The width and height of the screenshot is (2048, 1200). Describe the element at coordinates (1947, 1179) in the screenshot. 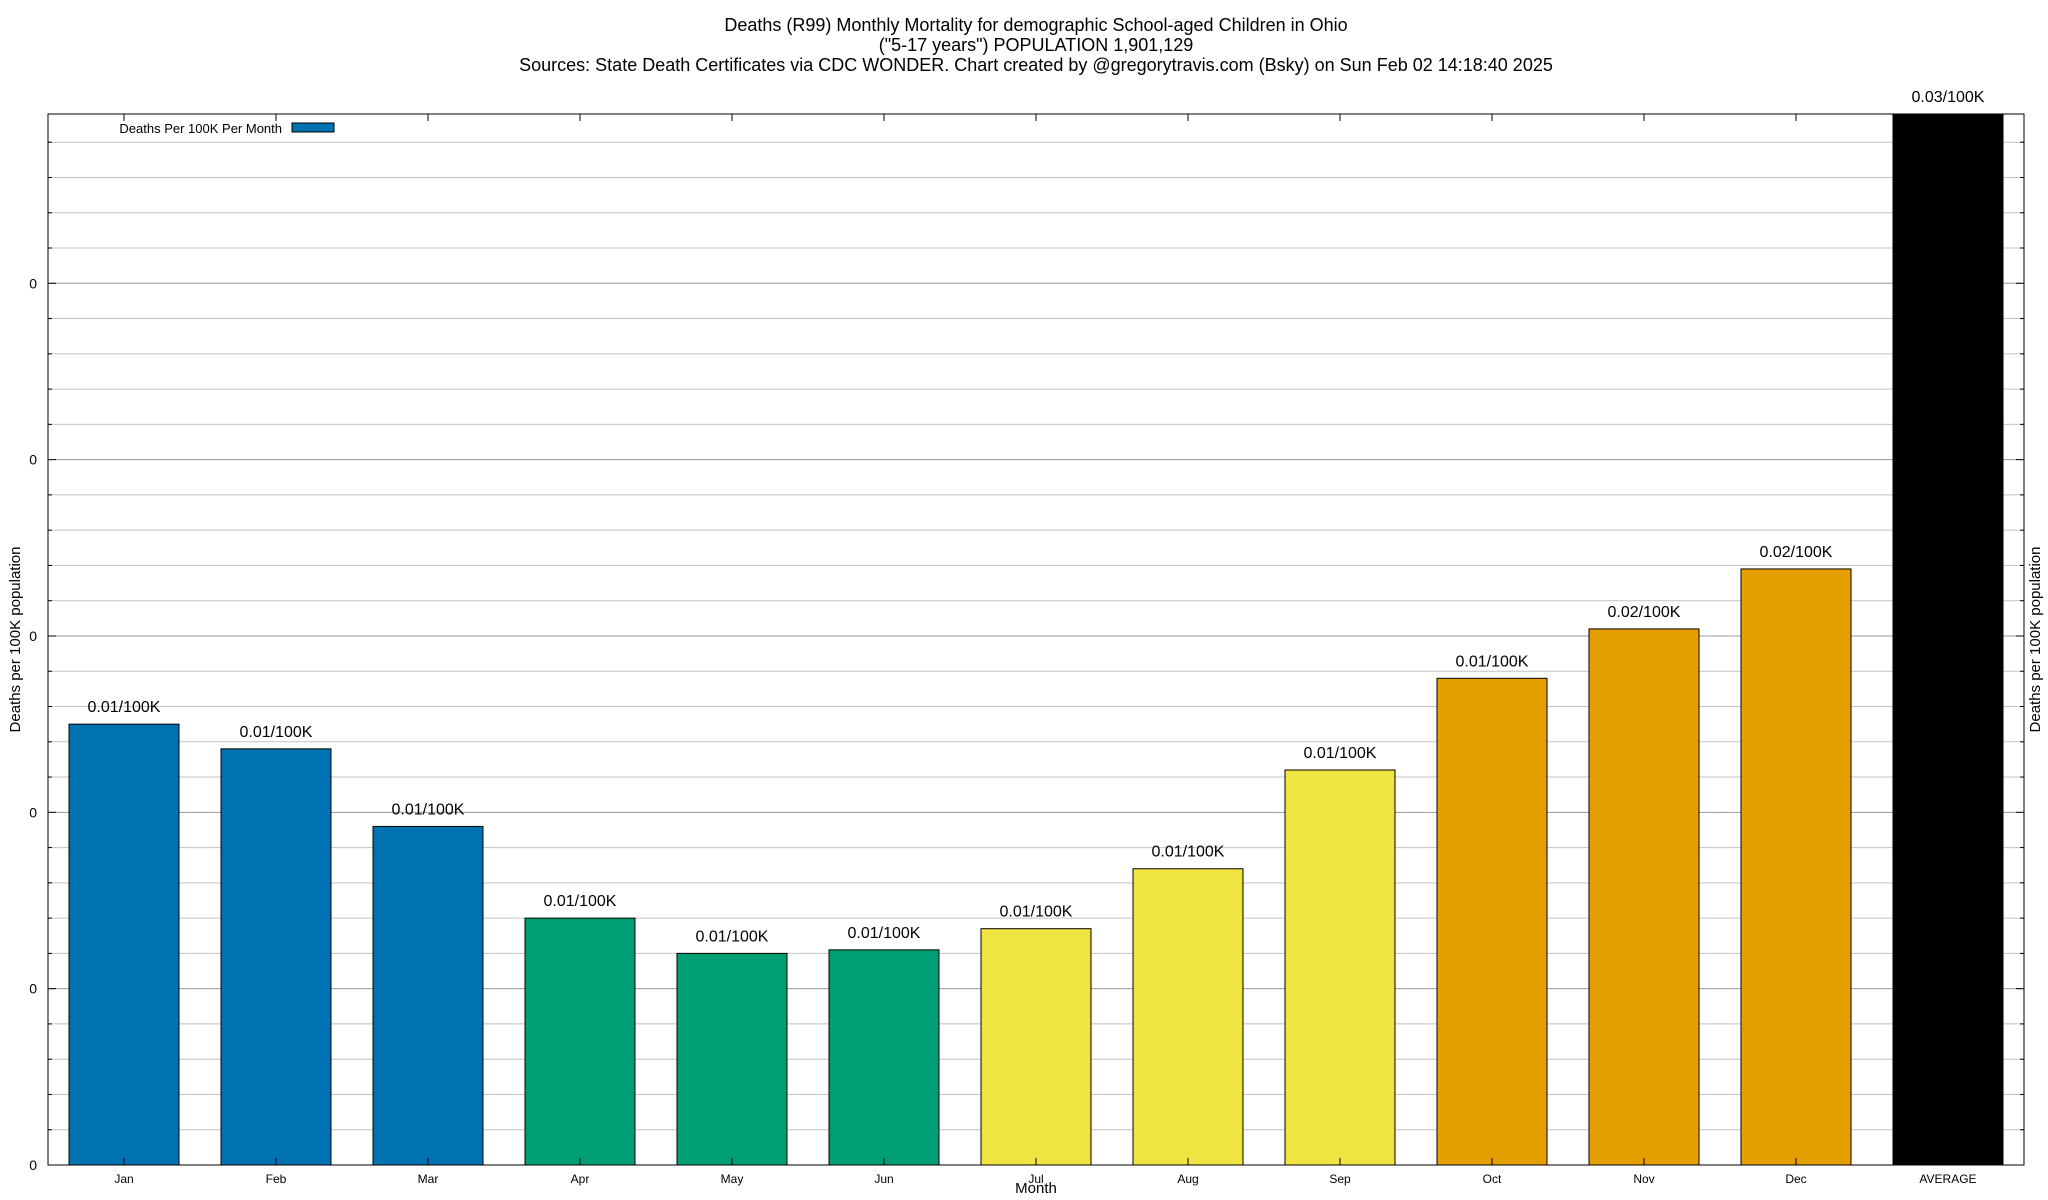

I see `x-tick-label: AVERAGE` at that location.